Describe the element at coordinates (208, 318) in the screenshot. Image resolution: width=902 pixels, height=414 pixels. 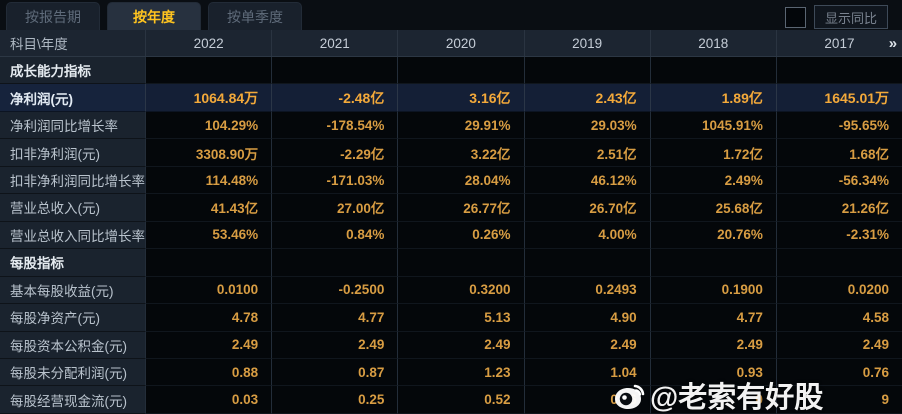
I see `cell: 4.78` at that location.